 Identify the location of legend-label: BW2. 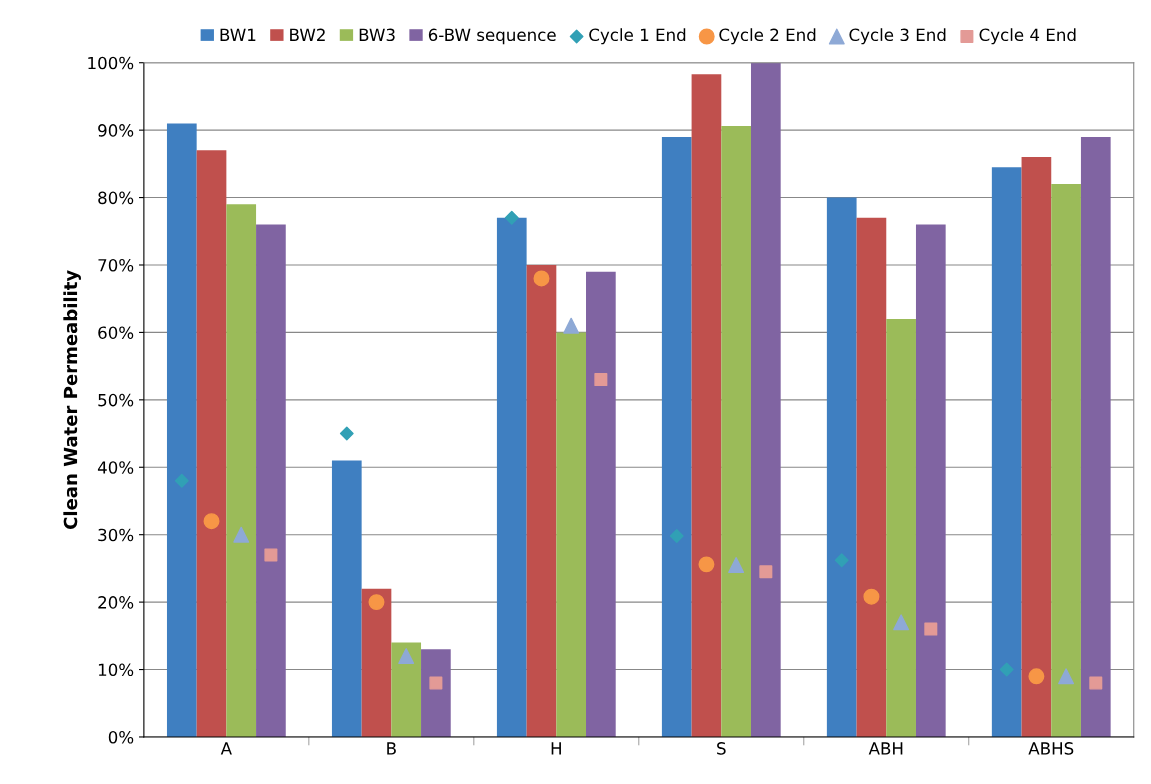
(307, 34).